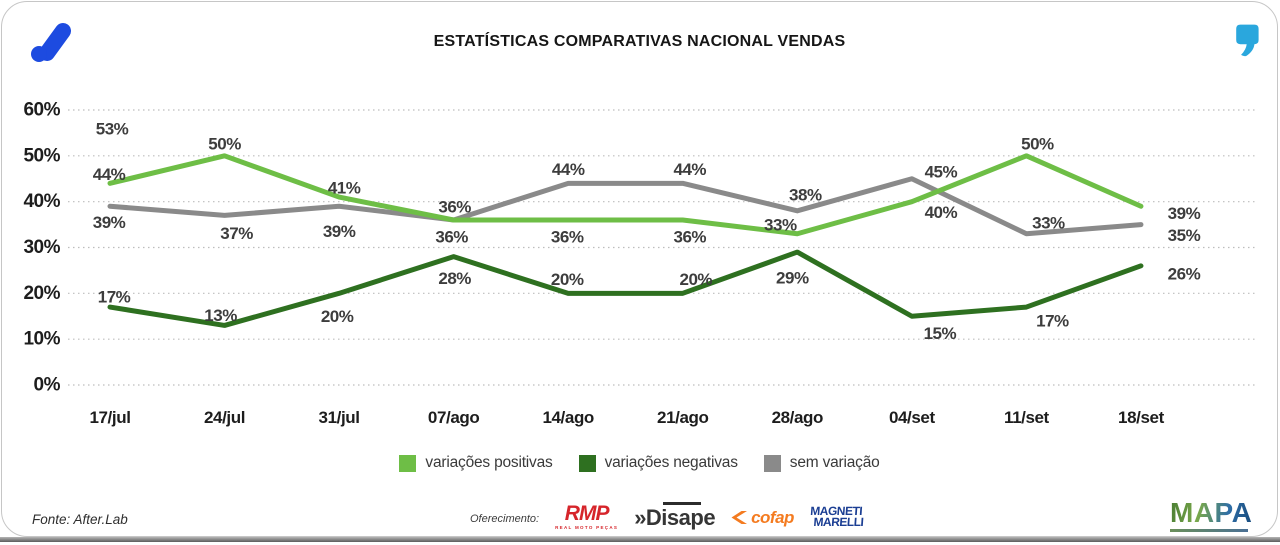 Image resolution: width=1280 pixels, height=545 pixels. I want to click on data-label: 13%, so click(220, 315).